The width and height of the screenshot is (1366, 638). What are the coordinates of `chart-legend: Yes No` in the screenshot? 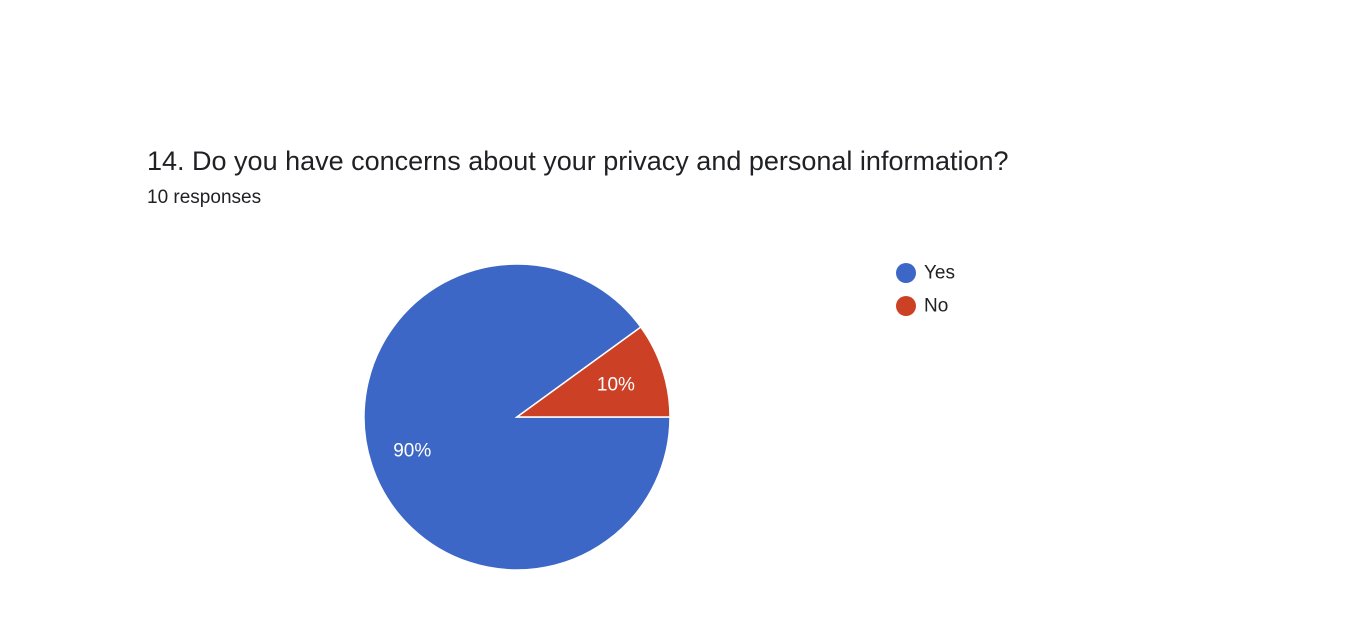 It's located at (925, 290).